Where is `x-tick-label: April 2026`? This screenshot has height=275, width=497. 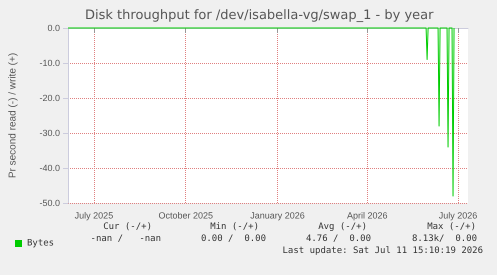
x-tick-label: April 2026 is located at coordinates (367, 215).